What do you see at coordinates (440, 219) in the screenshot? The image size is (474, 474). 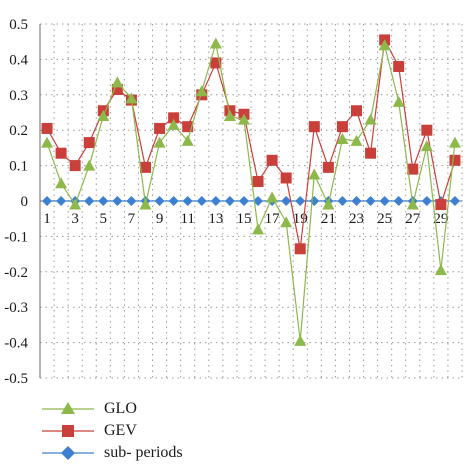 I see `x-tick-label: 29` at bounding box center [440, 219].